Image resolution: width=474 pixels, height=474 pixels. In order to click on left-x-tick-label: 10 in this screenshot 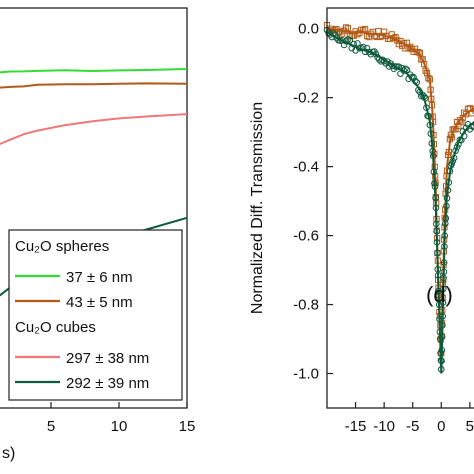, I will do `click(119, 426)`.